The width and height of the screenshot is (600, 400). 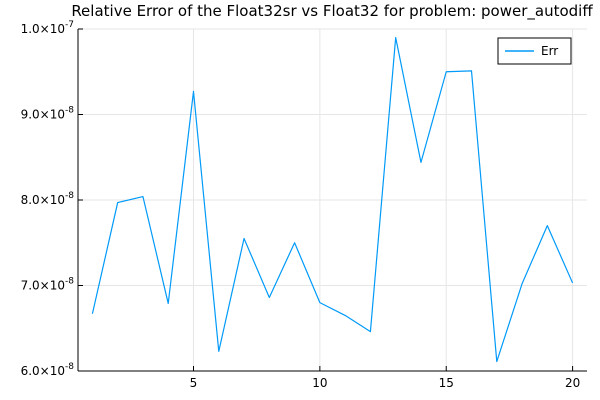 I want to click on y-tick-label: 9.0×10⁻⁸, so click(x=48, y=114).